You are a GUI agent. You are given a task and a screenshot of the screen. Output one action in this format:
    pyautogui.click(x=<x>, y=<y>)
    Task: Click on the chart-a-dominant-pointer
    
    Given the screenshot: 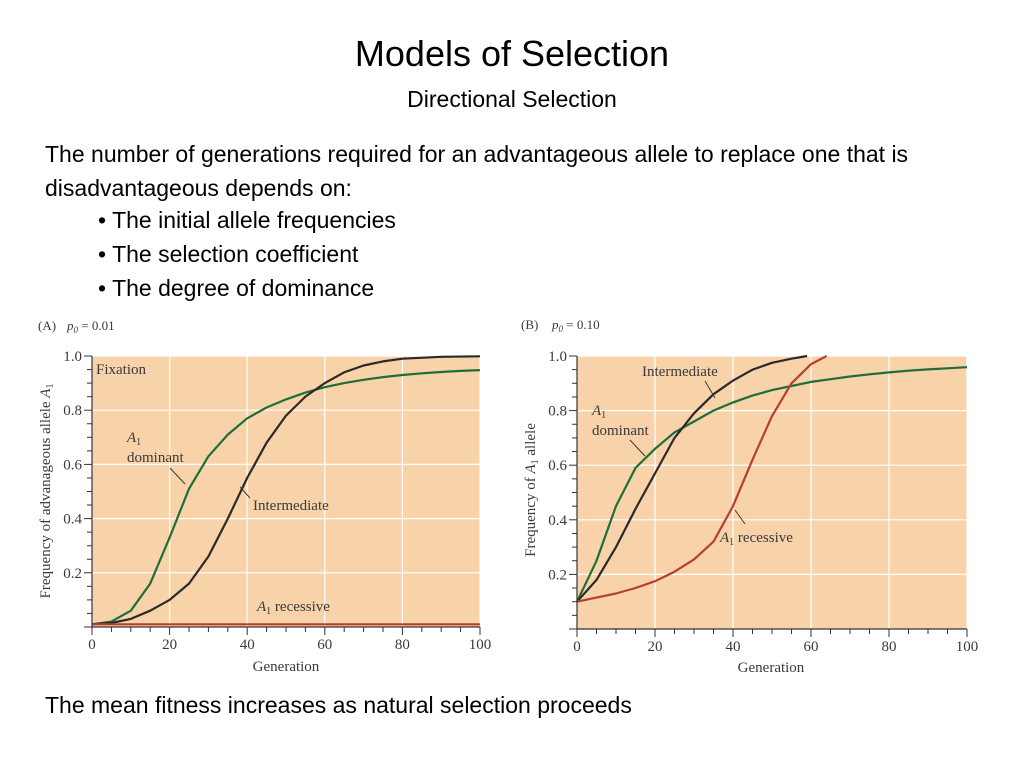 What is the action you would take?
    pyautogui.click(x=177, y=476)
    